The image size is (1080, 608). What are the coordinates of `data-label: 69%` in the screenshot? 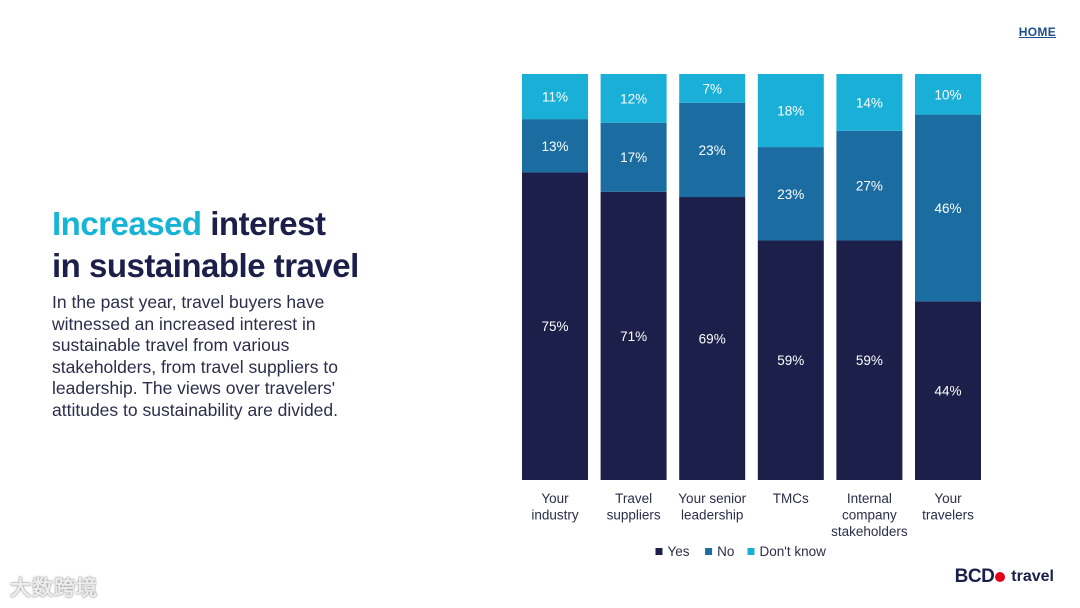 It's located at (712, 339).